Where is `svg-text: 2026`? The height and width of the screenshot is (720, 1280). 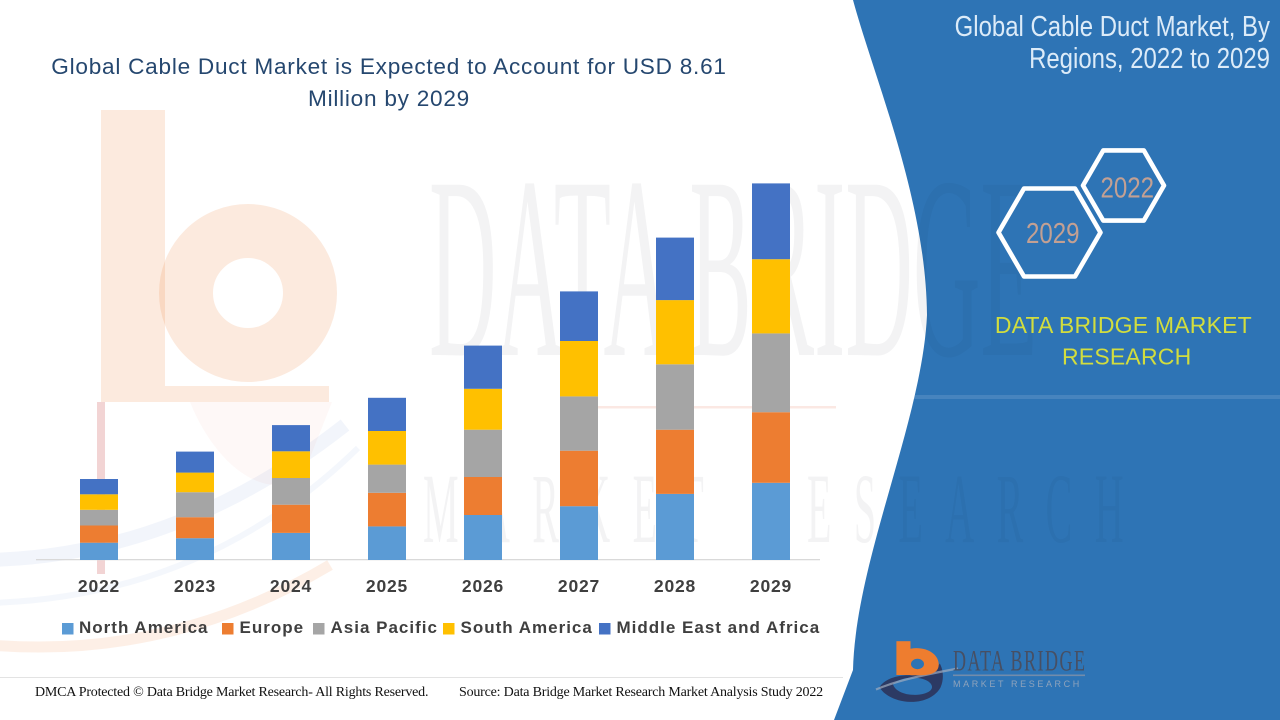
svg-text: 2026 is located at coordinates (483, 586).